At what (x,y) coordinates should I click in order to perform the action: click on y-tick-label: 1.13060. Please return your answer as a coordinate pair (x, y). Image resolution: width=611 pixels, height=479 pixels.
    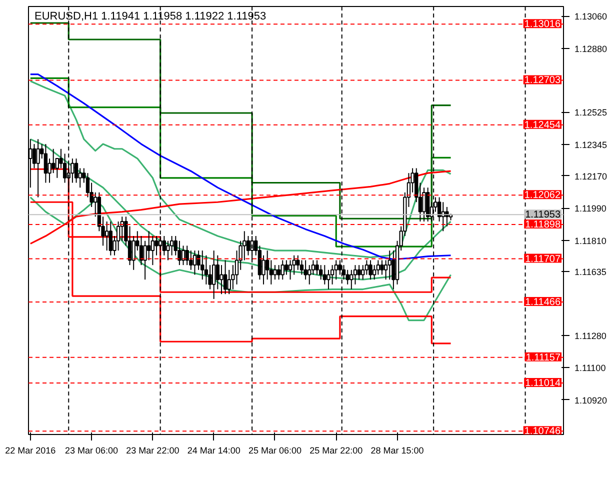
    Looking at the image, I should click on (591, 17).